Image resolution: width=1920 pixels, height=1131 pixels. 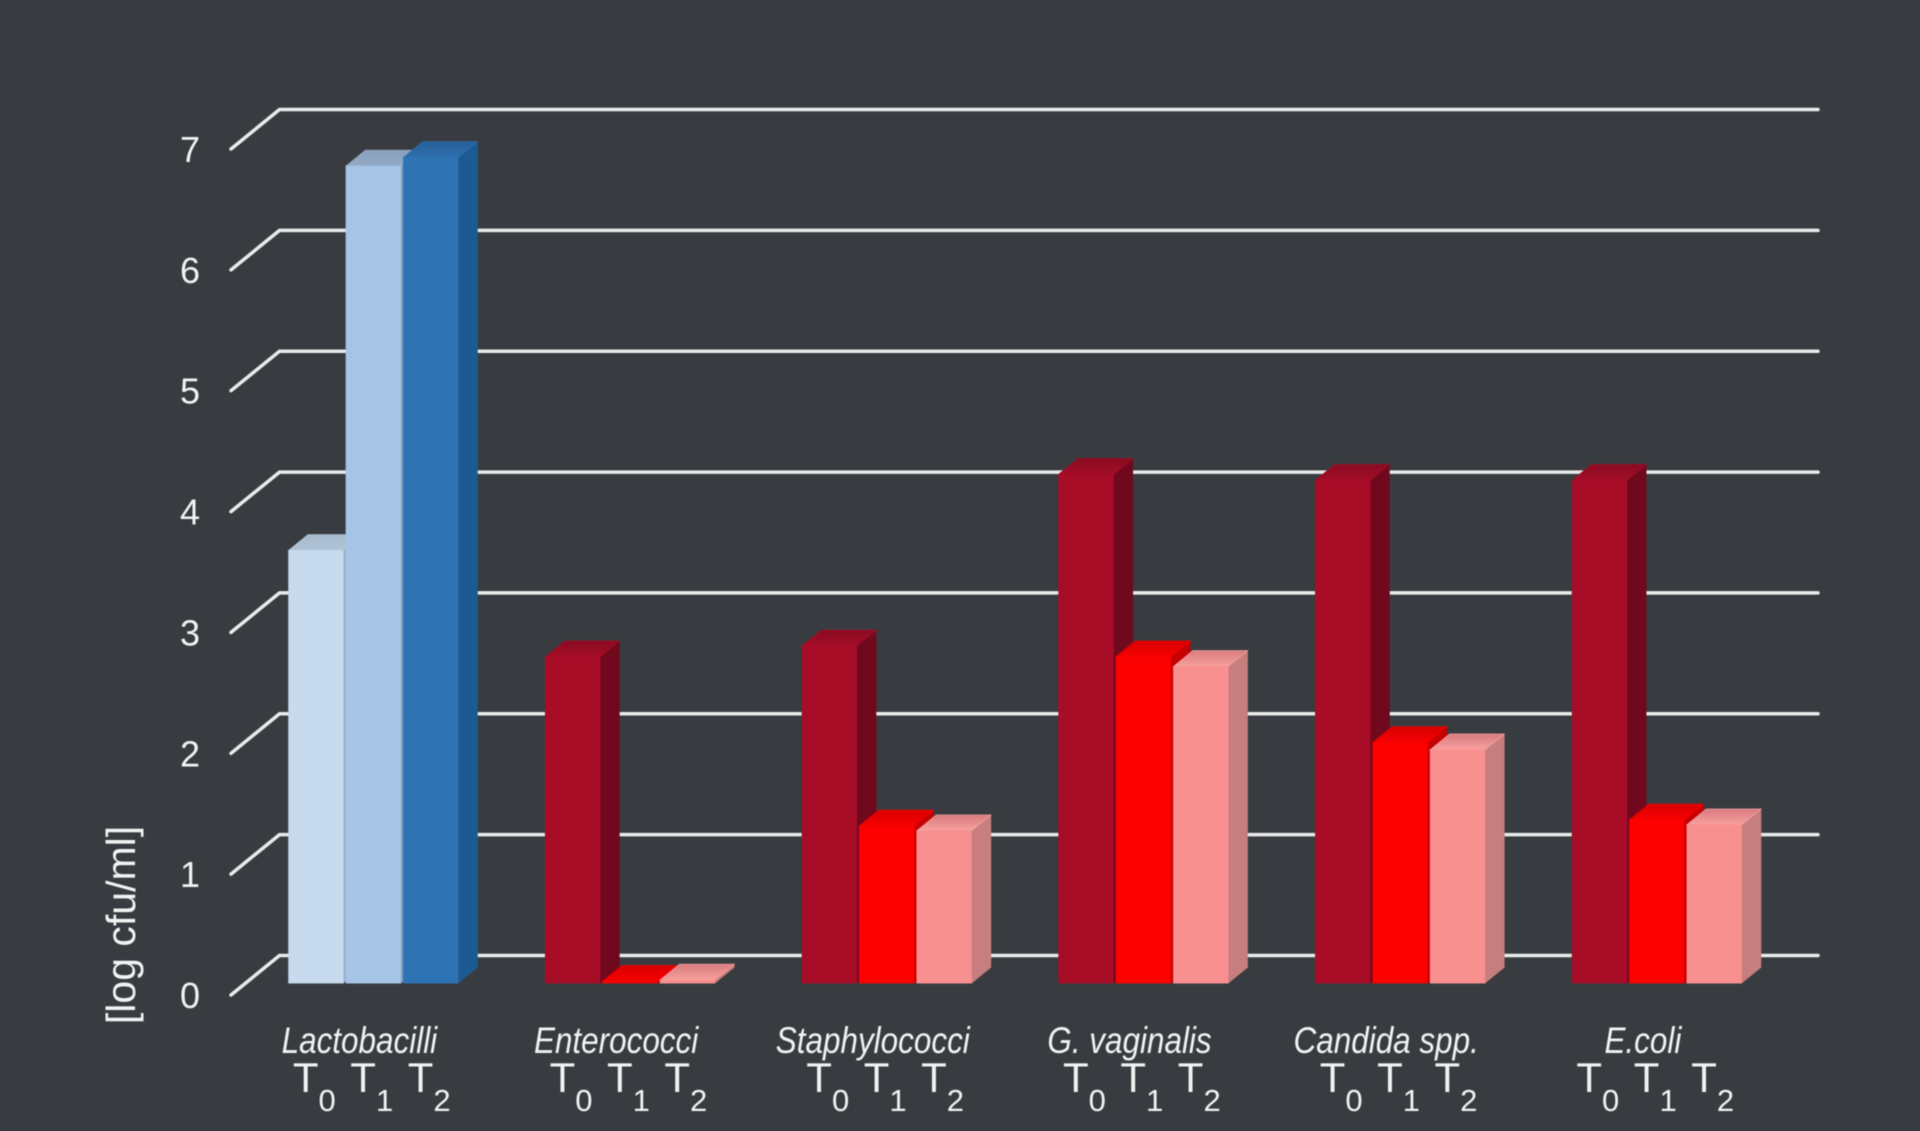 I want to click on svg-text: 1, so click(x=190, y=874).